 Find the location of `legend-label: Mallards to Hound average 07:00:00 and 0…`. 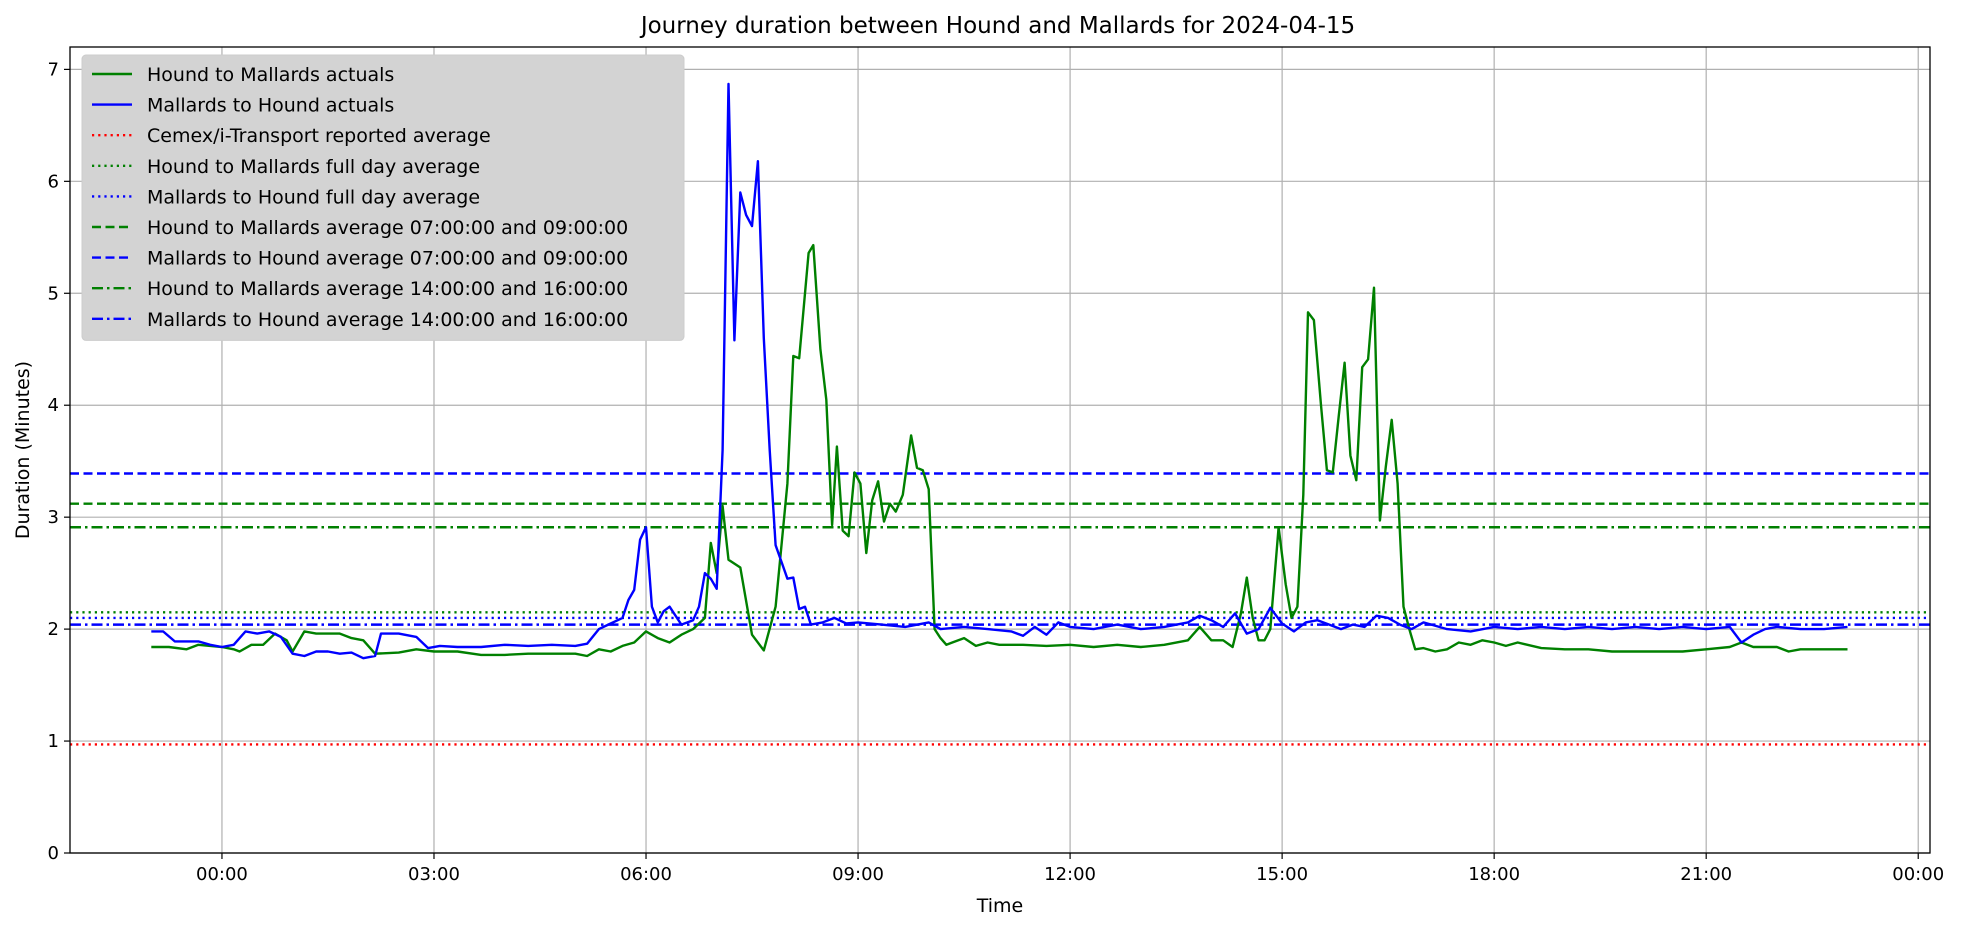

legend-label: Mallards to Hound average 07:00:00 and 0… is located at coordinates (387, 259).